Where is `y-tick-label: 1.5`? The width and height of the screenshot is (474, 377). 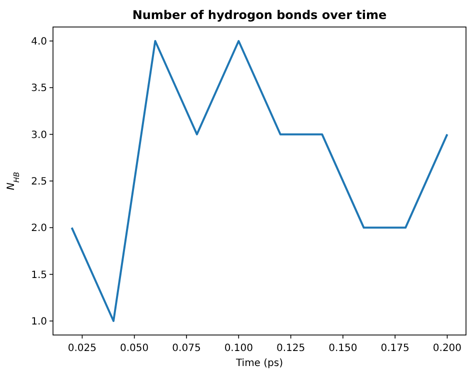
y-tick-label: 1.5 is located at coordinates (39, 275).